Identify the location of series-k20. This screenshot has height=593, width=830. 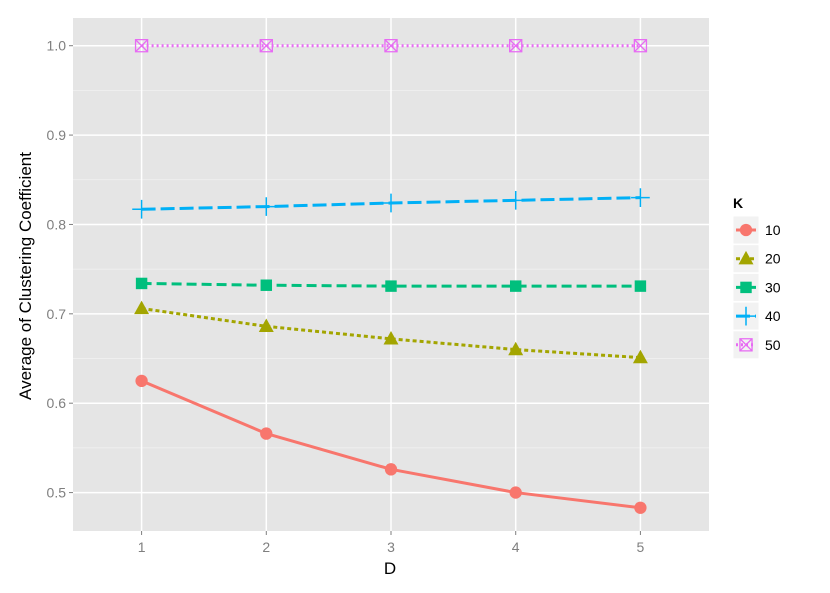
(391, 332).